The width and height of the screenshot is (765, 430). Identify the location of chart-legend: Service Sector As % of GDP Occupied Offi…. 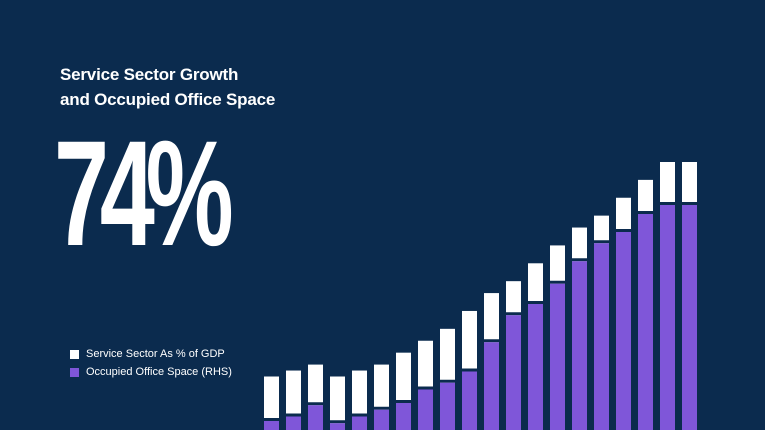
(151, 363).